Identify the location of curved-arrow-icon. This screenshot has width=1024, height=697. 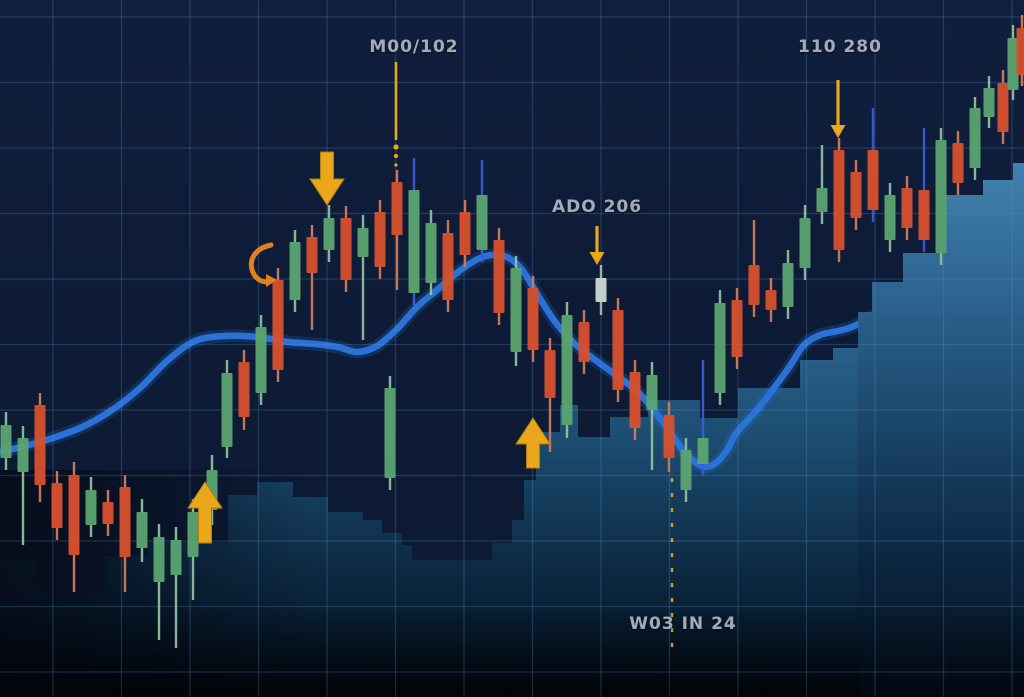
(262, 264).